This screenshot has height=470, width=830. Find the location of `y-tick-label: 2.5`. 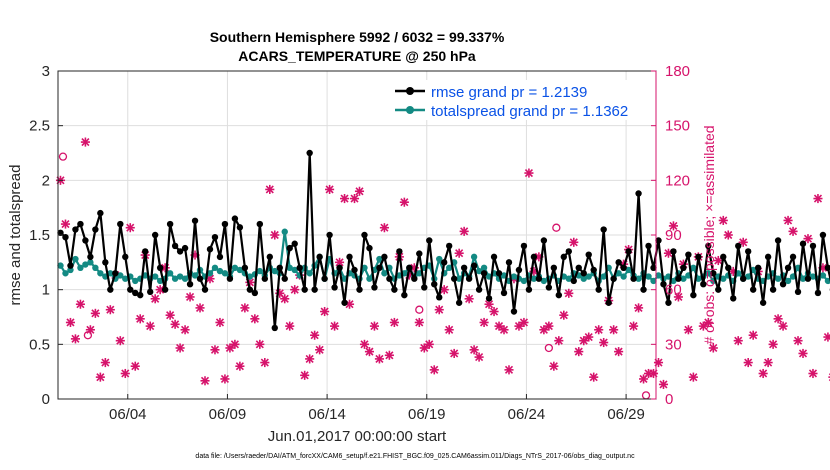

y-tick-label: 2.5 is located at coordinates (39, 126).